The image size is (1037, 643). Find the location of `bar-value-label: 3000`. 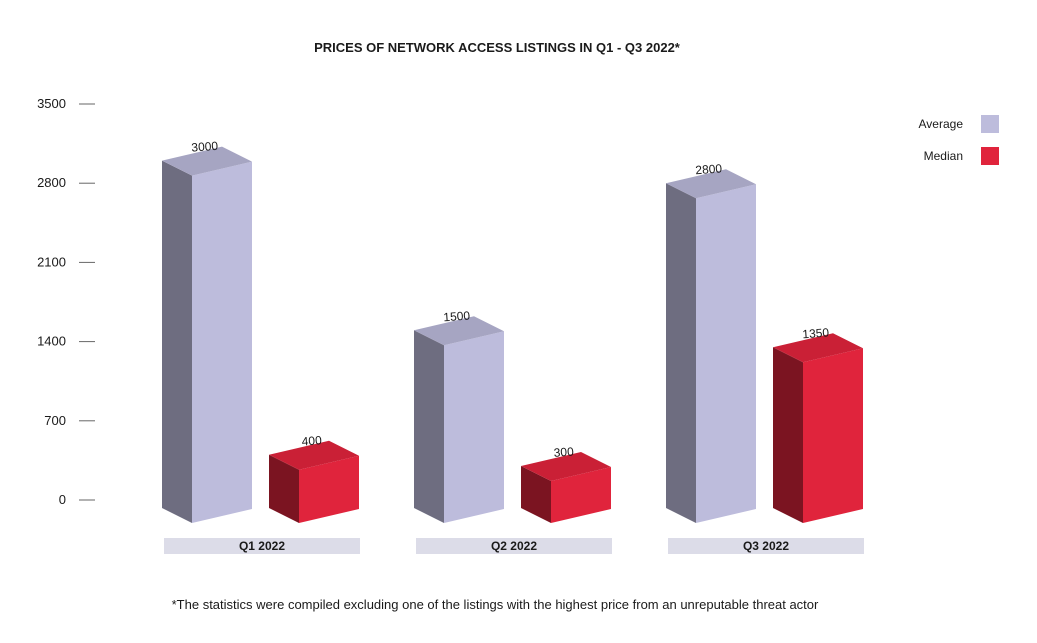

bar-value-label: 3000 is located at coordinates (205, 147).